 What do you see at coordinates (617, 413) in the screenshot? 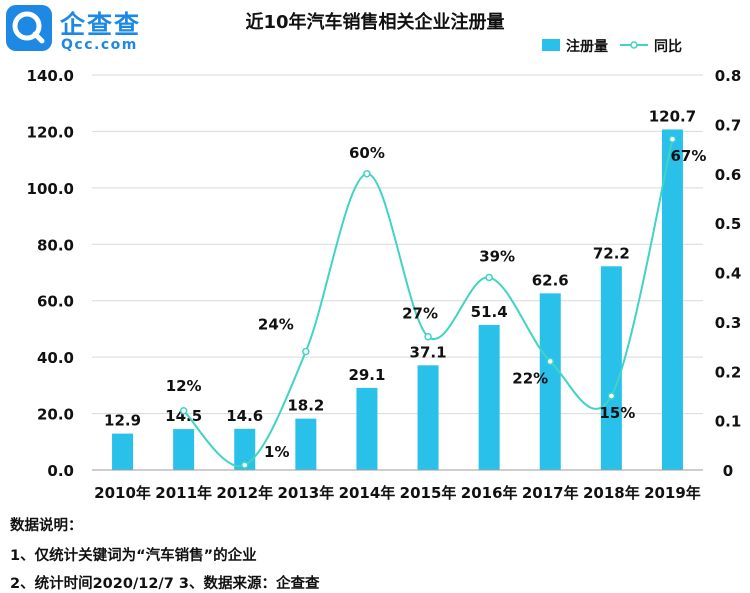
I see `yoy-value-label: 15%` at bounding box center [617, 413].